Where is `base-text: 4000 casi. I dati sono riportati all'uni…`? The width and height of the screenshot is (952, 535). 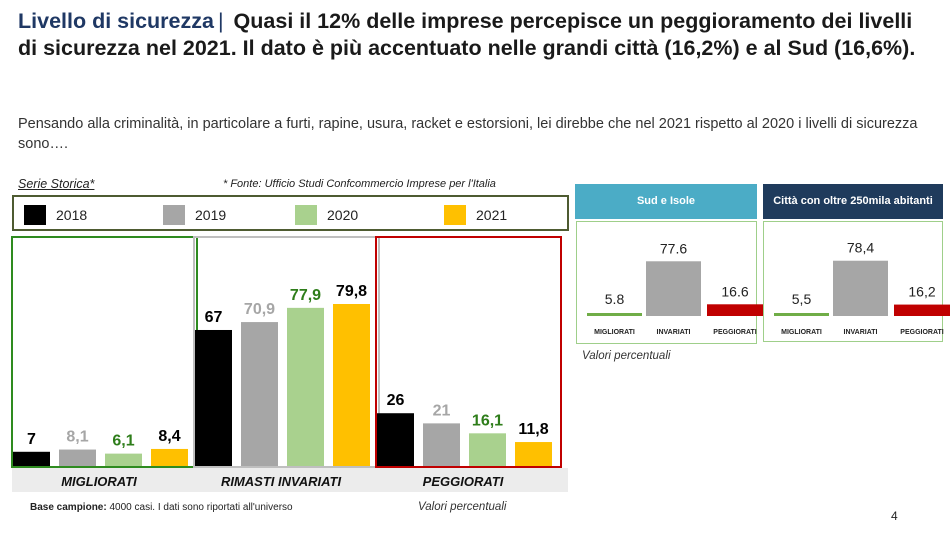 base-text: 4000 casi. I dati sono riportati all'uni… is located at coordinates (199, 507).